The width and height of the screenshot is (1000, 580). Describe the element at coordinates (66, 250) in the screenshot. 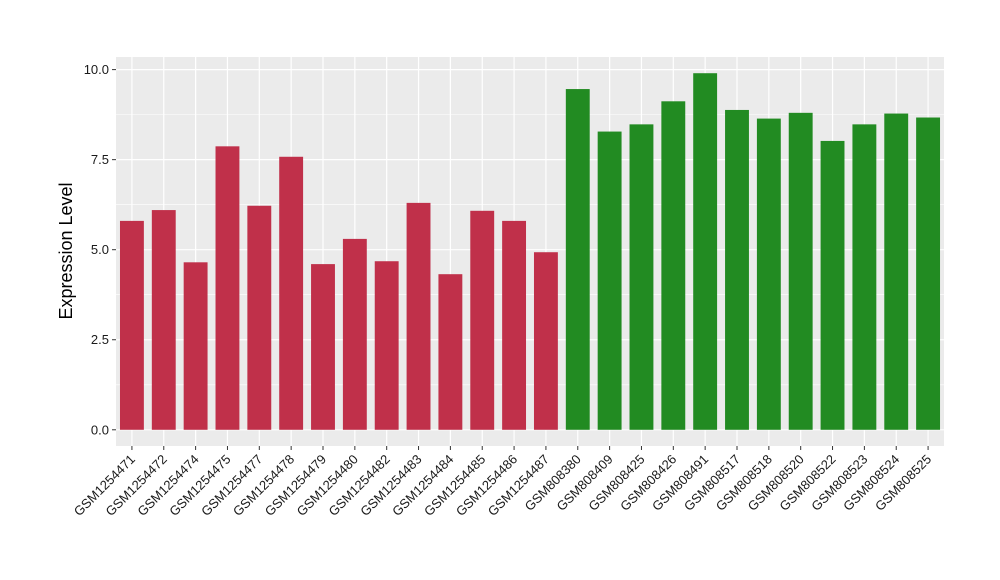

I see `y-axis-title: Expression Level` at that location.